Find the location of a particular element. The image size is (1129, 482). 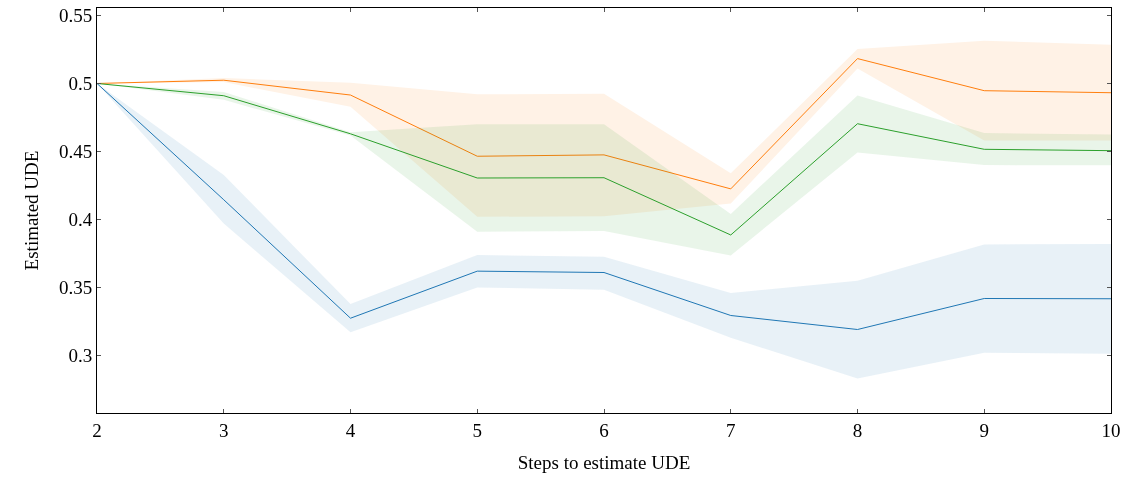

x-tick-label: 3 is located at coordinates (224, 430).